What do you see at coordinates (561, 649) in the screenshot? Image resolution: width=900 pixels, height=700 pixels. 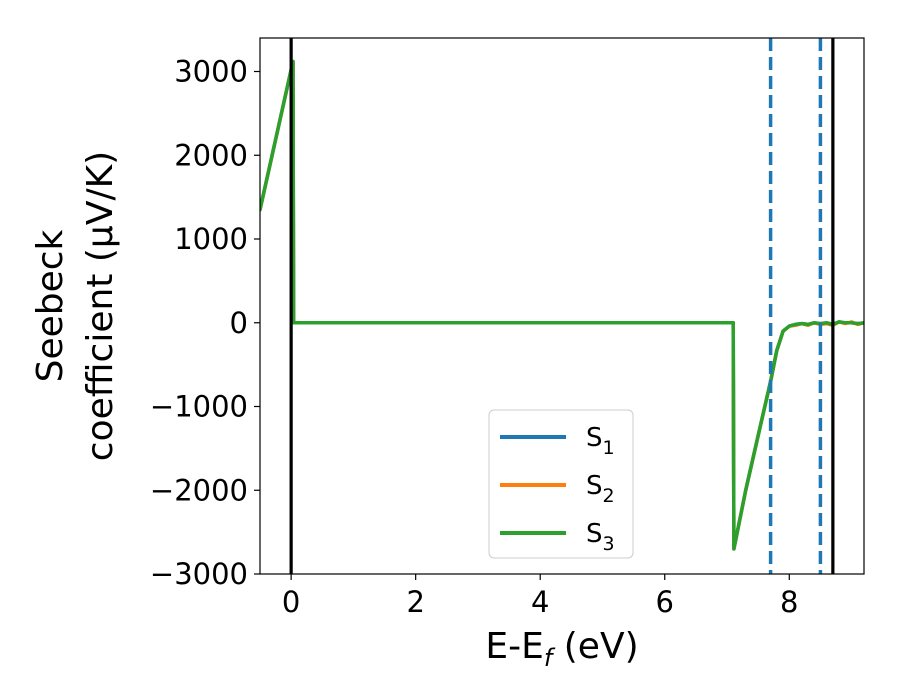 I see `x-axis-label: E-Ef (eV)` at bounding box center [561, 649].